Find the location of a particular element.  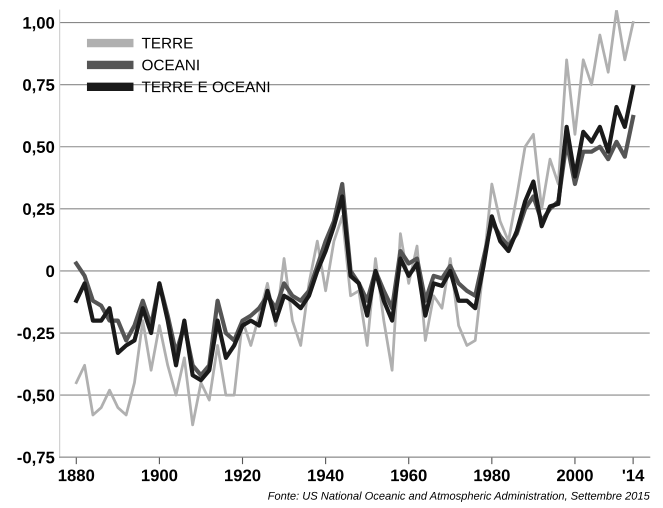

x-tick-label: 1960 is located at coordinates (409, 475).